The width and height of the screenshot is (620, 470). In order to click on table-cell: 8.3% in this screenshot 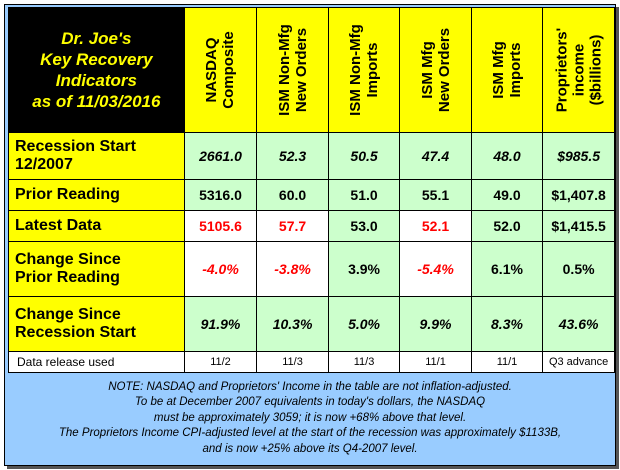, I will do `click(507, 324)`.